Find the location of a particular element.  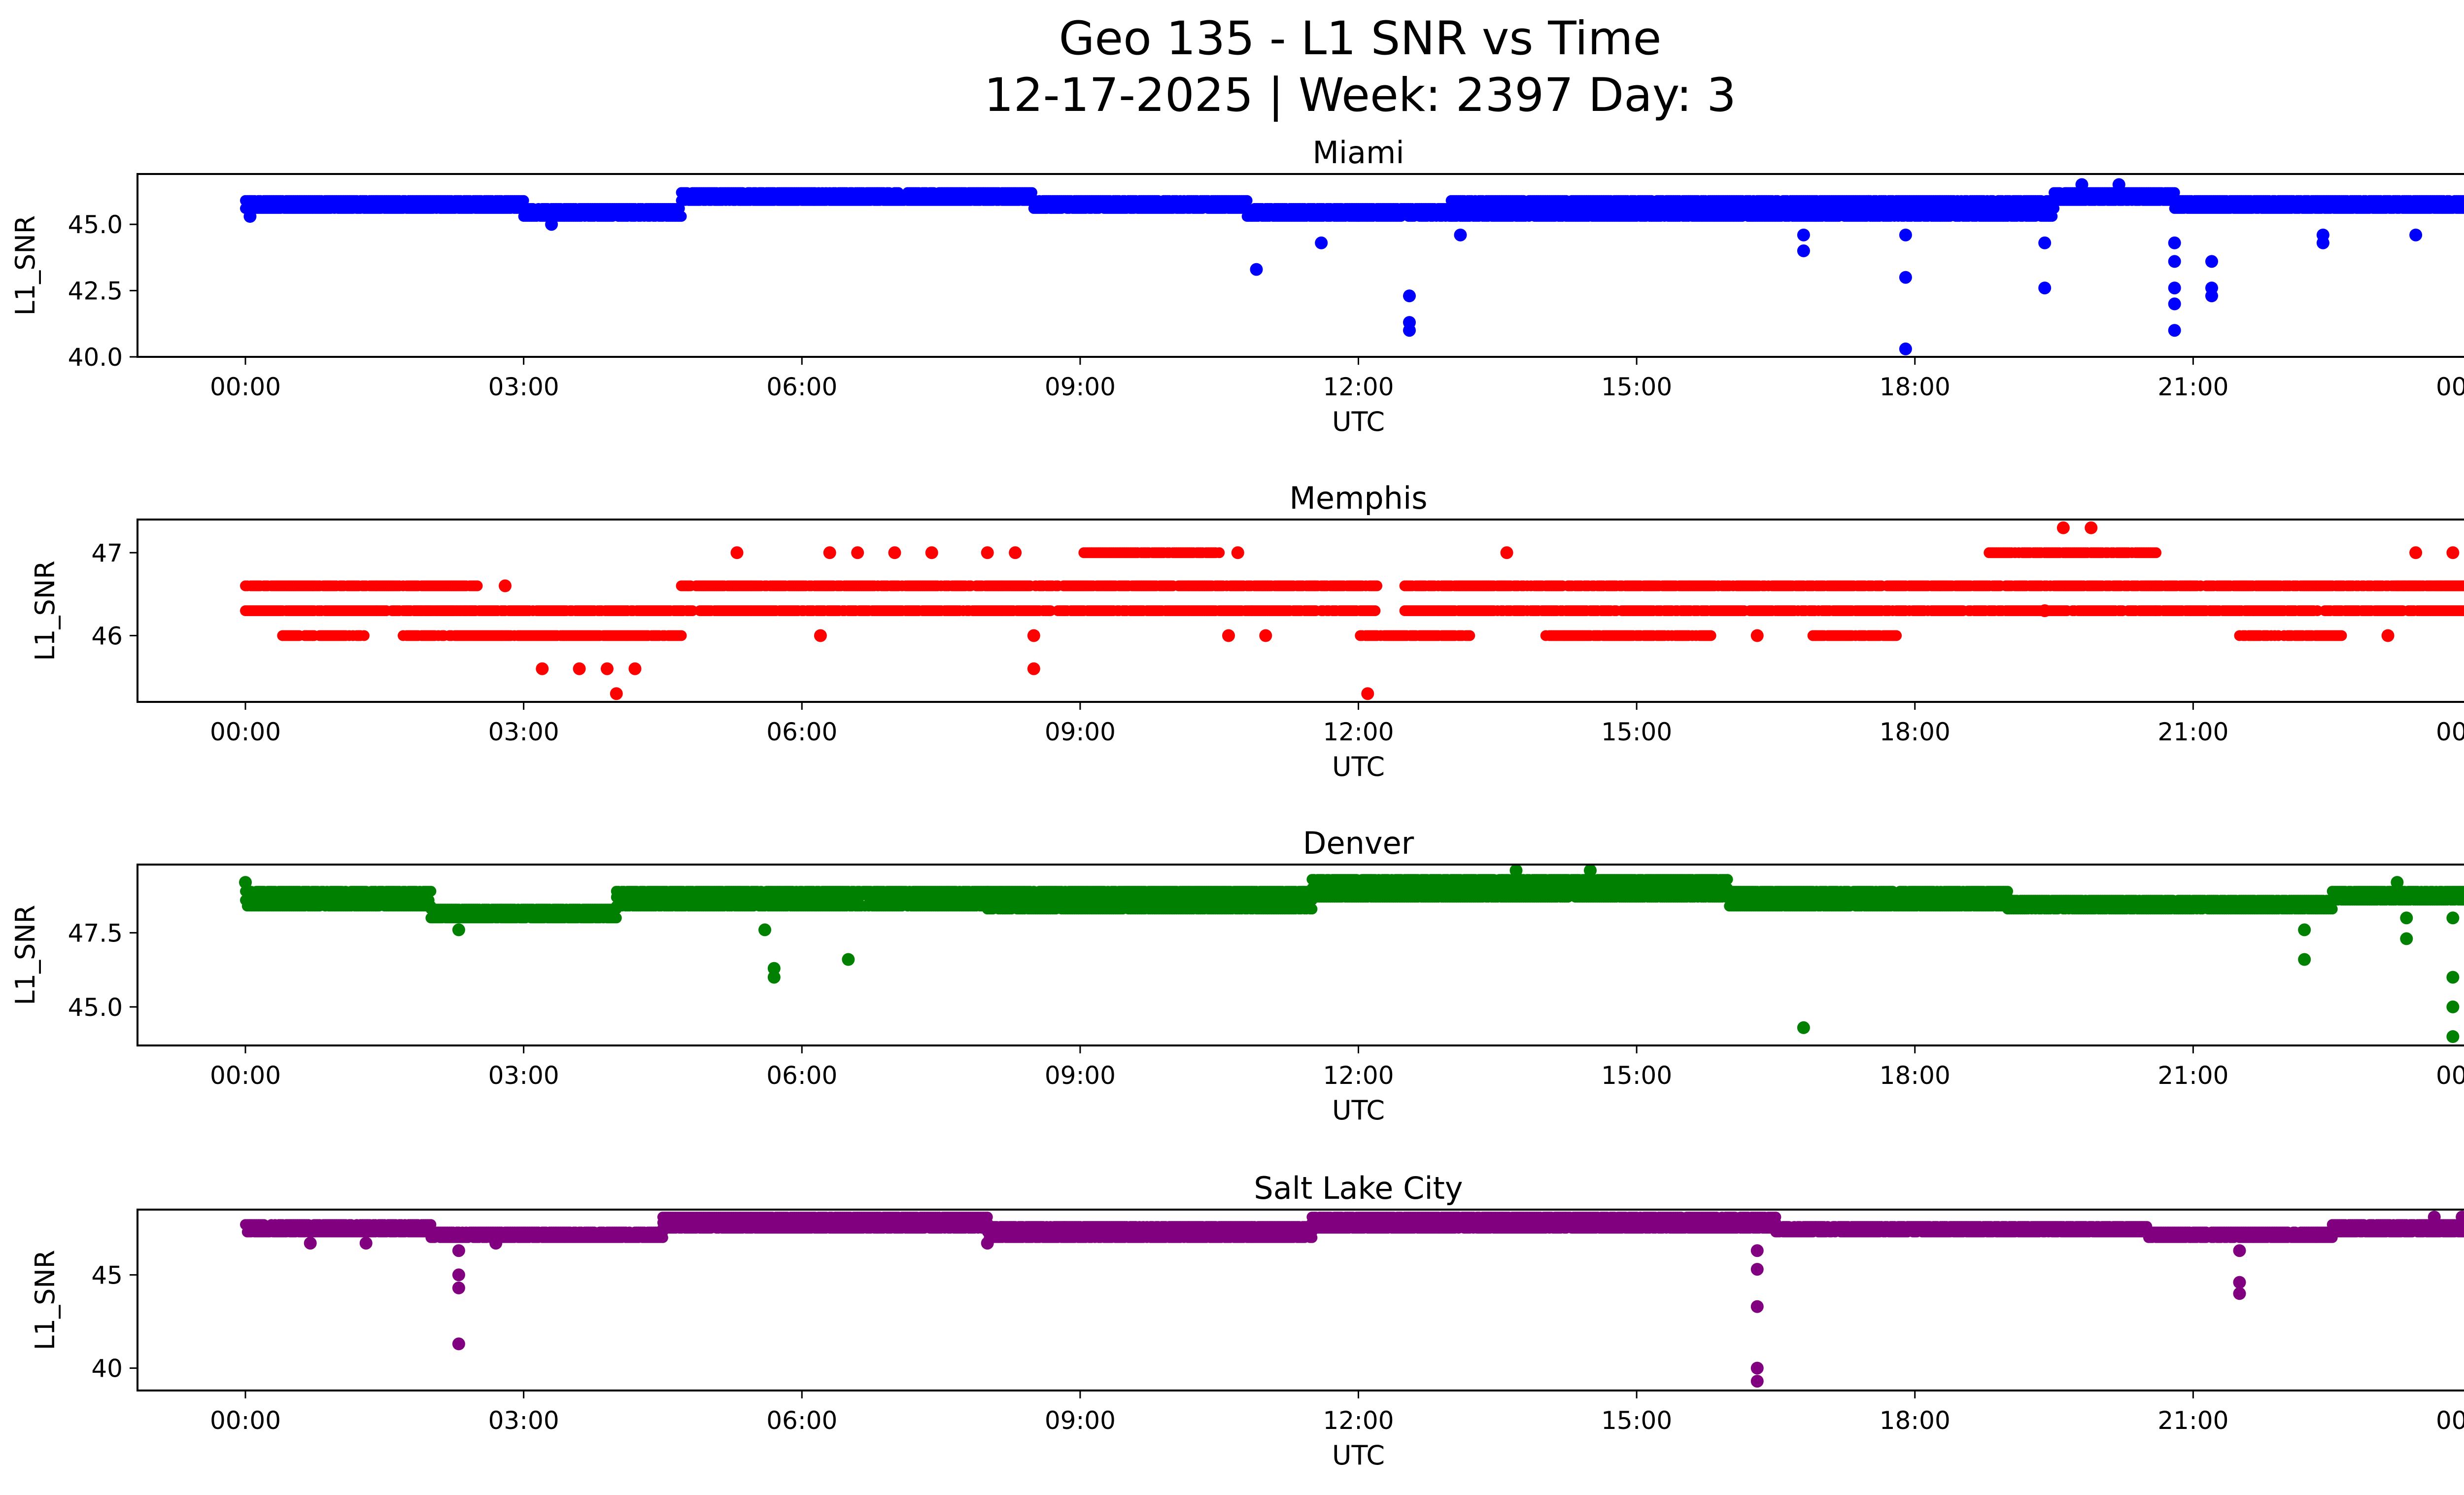

figure-title-line1: Geo 135 - L1 SNR vs Time is located at coordinates (1360, 39).